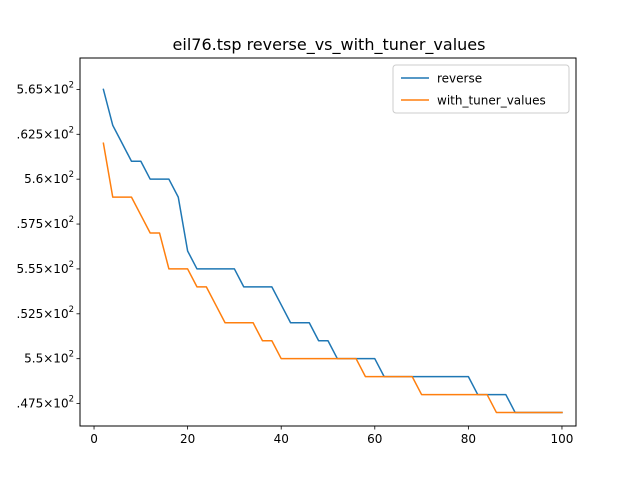  I want to click on y-tick-label: 5.5×10², so click(49, 358).